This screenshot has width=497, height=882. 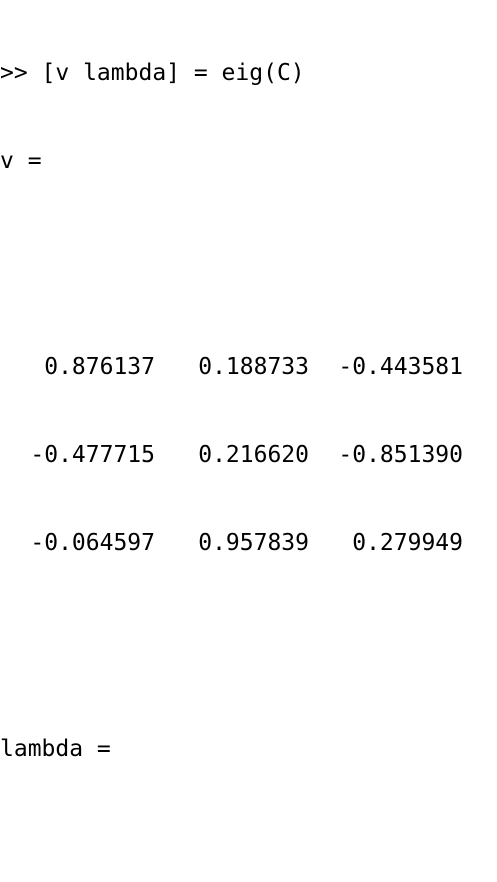 What do you see at coordinates (253, 366) in the screenshot?
I see `matrix-cell: 0.188733` at bounding box center [253, 366].